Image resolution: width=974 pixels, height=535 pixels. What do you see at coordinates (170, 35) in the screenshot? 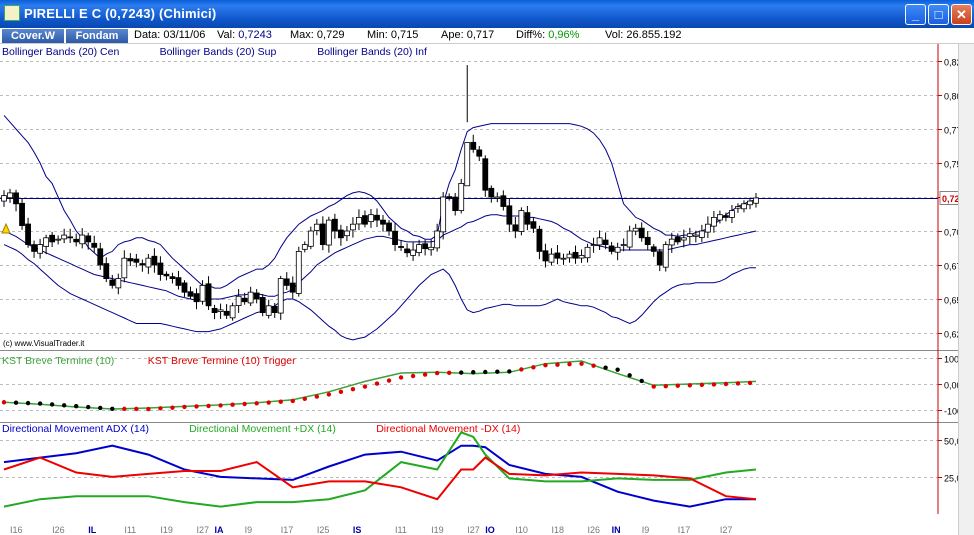
I see `info-data: Data: 03/11/06` at bounding box center [170, 35].